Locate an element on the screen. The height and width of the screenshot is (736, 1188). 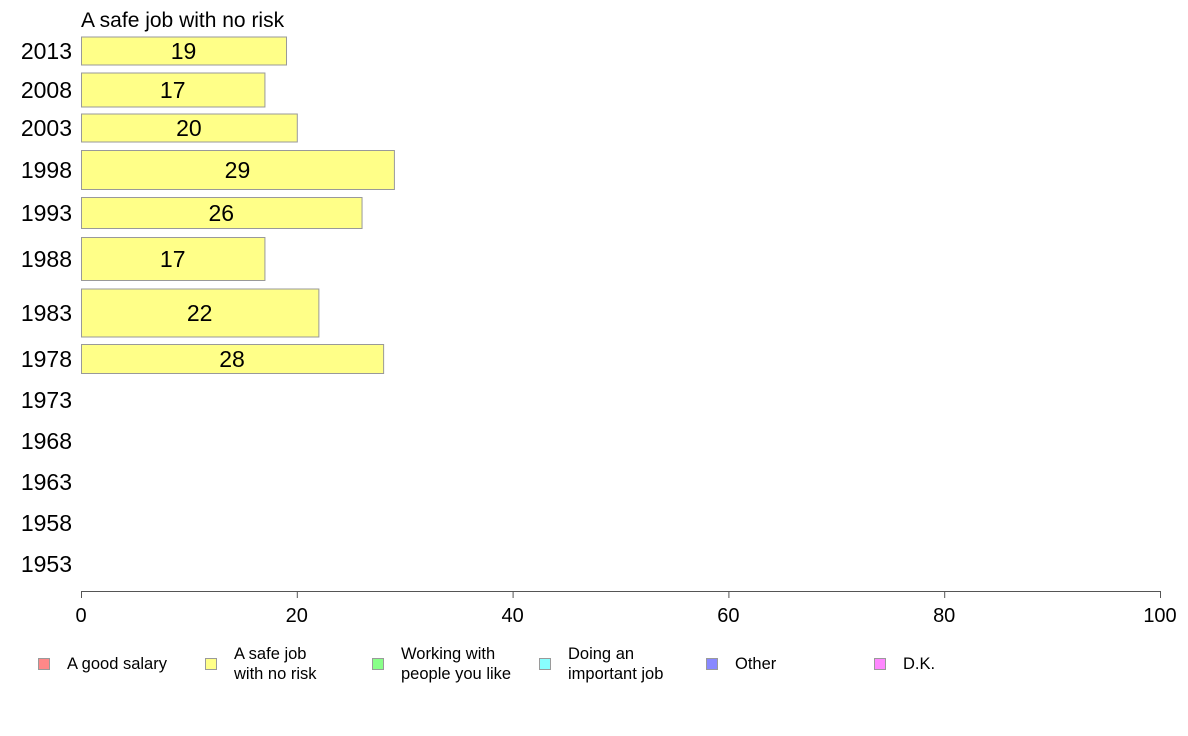
legend-label: Working with people you like is located at coordinates (456, 664).